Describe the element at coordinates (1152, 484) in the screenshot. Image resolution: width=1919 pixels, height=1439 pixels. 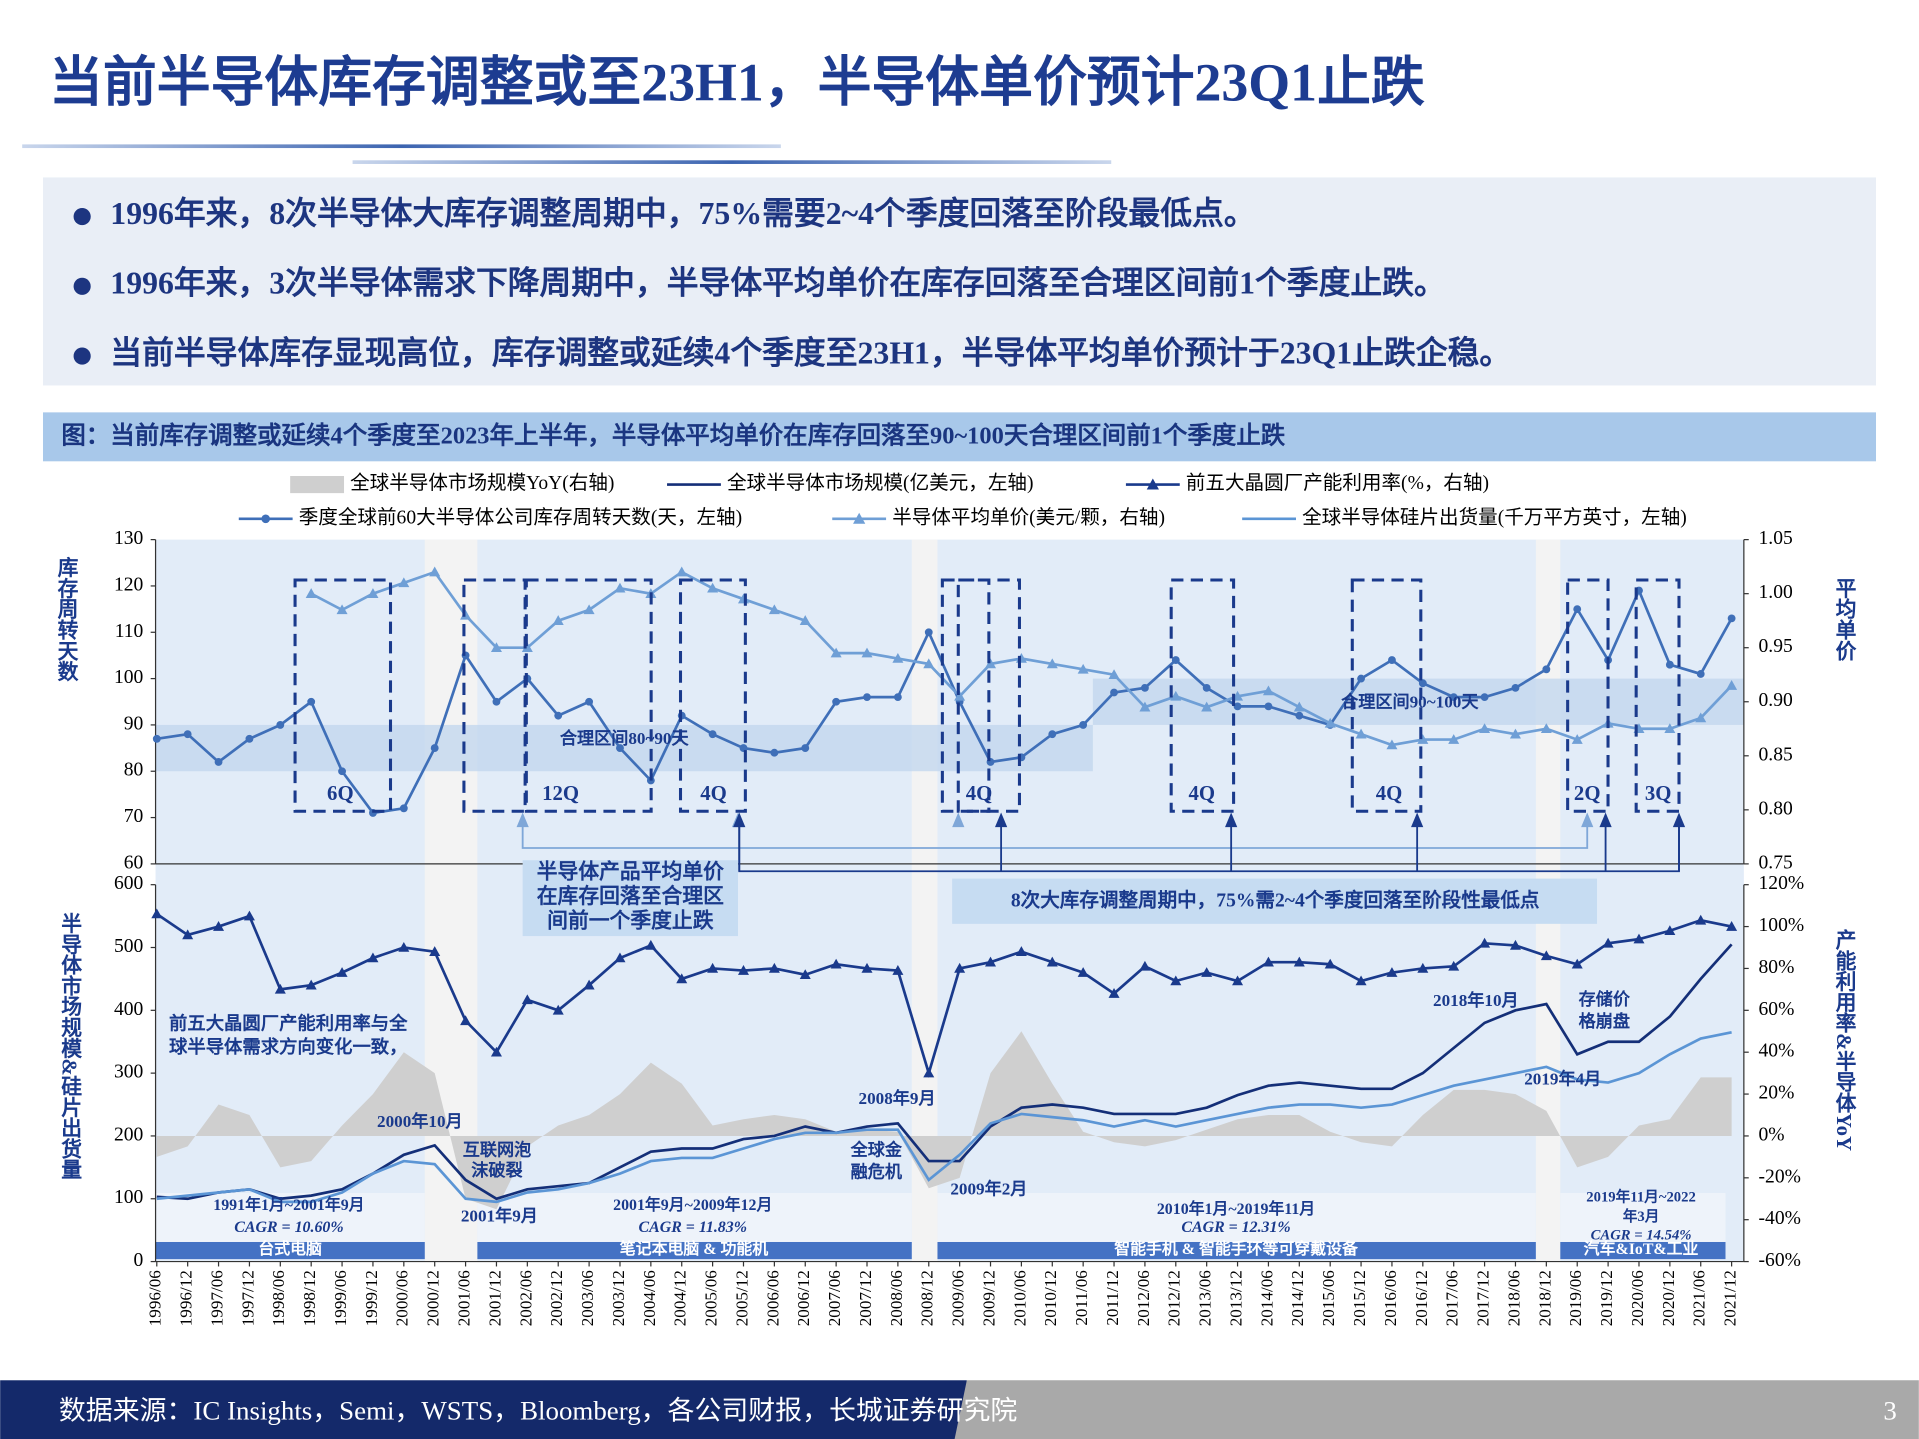
I see `legend-swatch` at that location.